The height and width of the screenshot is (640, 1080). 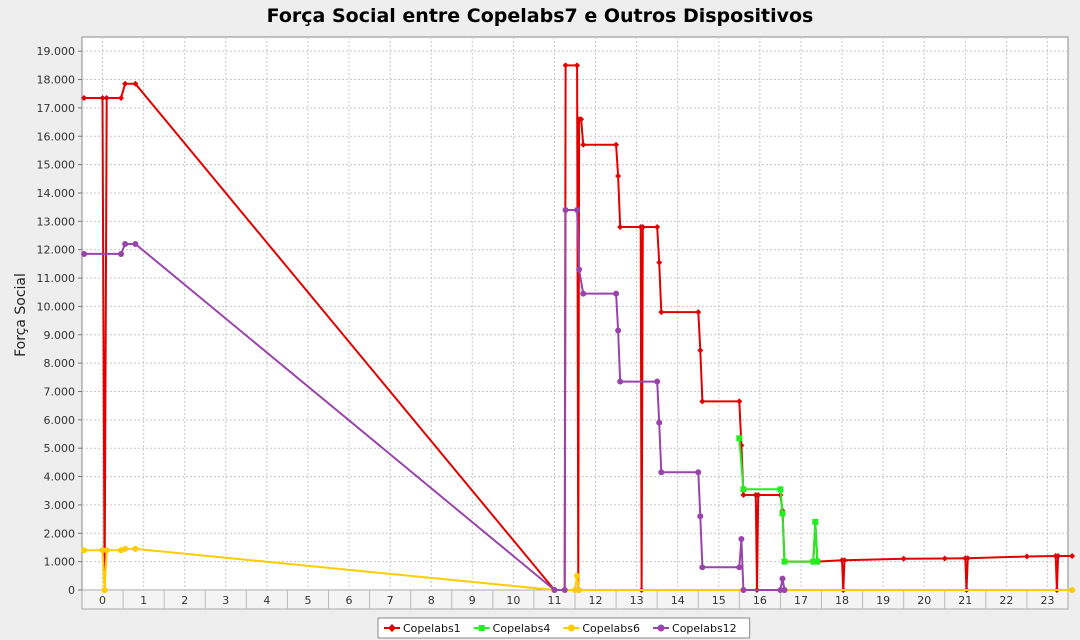 What do you see at coordinates (965, 600) in the screenshot?
I see `x-tick-label: 21` at bounding box center [965, 600].